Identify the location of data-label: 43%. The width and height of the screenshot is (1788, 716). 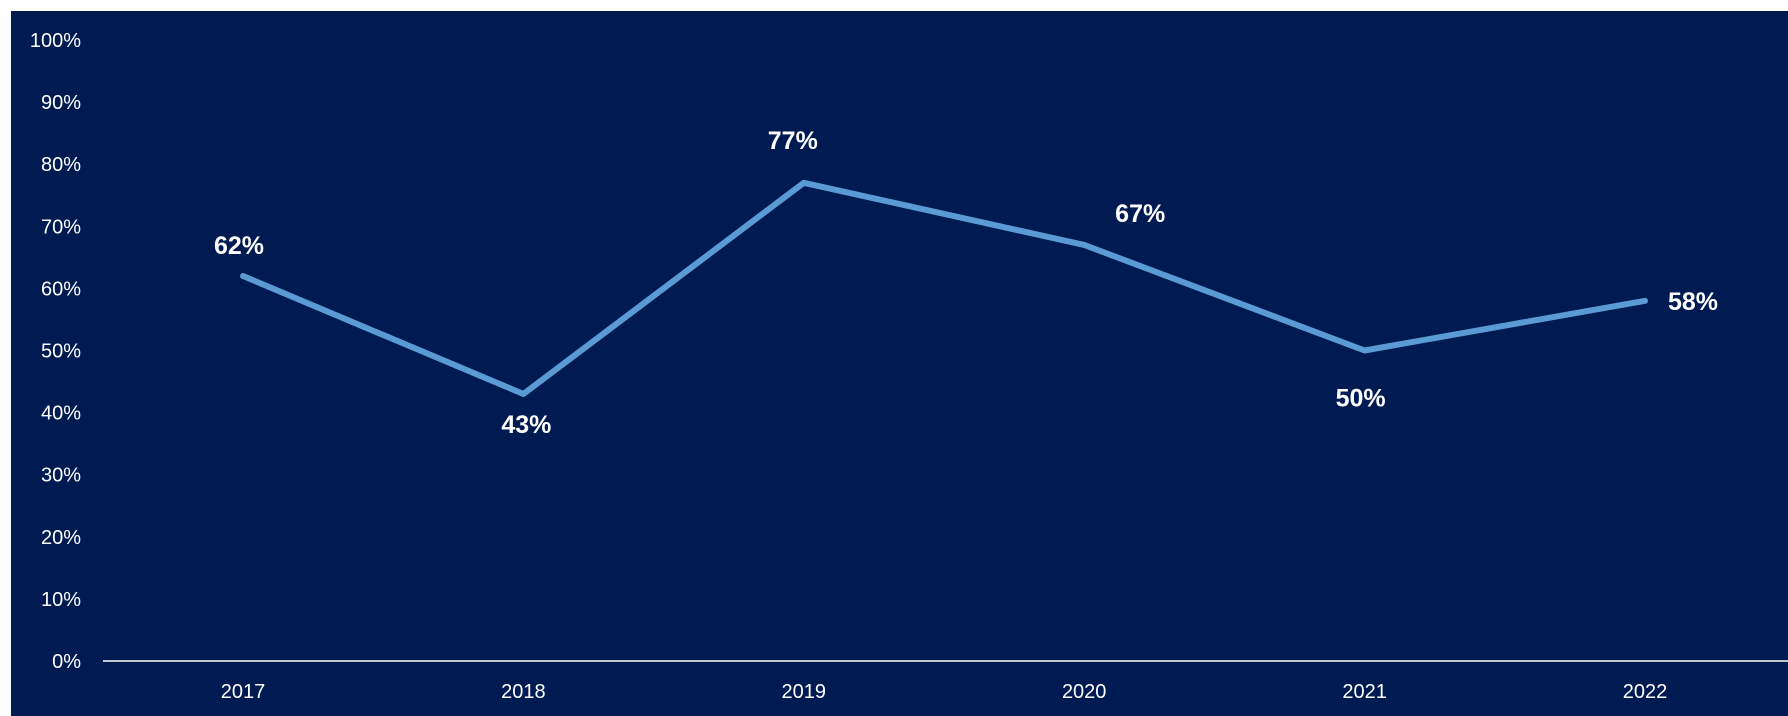
(526, 425).